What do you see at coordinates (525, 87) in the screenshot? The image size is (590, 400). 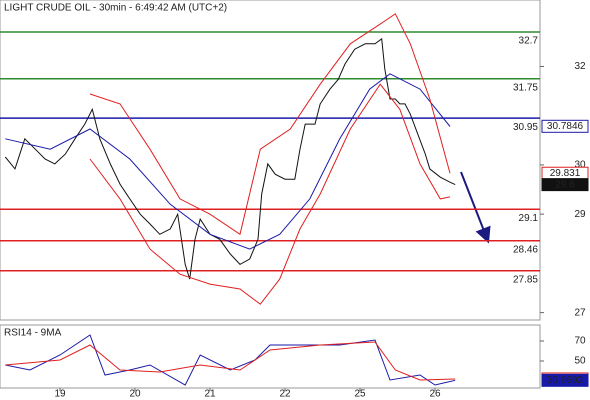 I see `level-label: 31.75` at bounding box center [525, 87].